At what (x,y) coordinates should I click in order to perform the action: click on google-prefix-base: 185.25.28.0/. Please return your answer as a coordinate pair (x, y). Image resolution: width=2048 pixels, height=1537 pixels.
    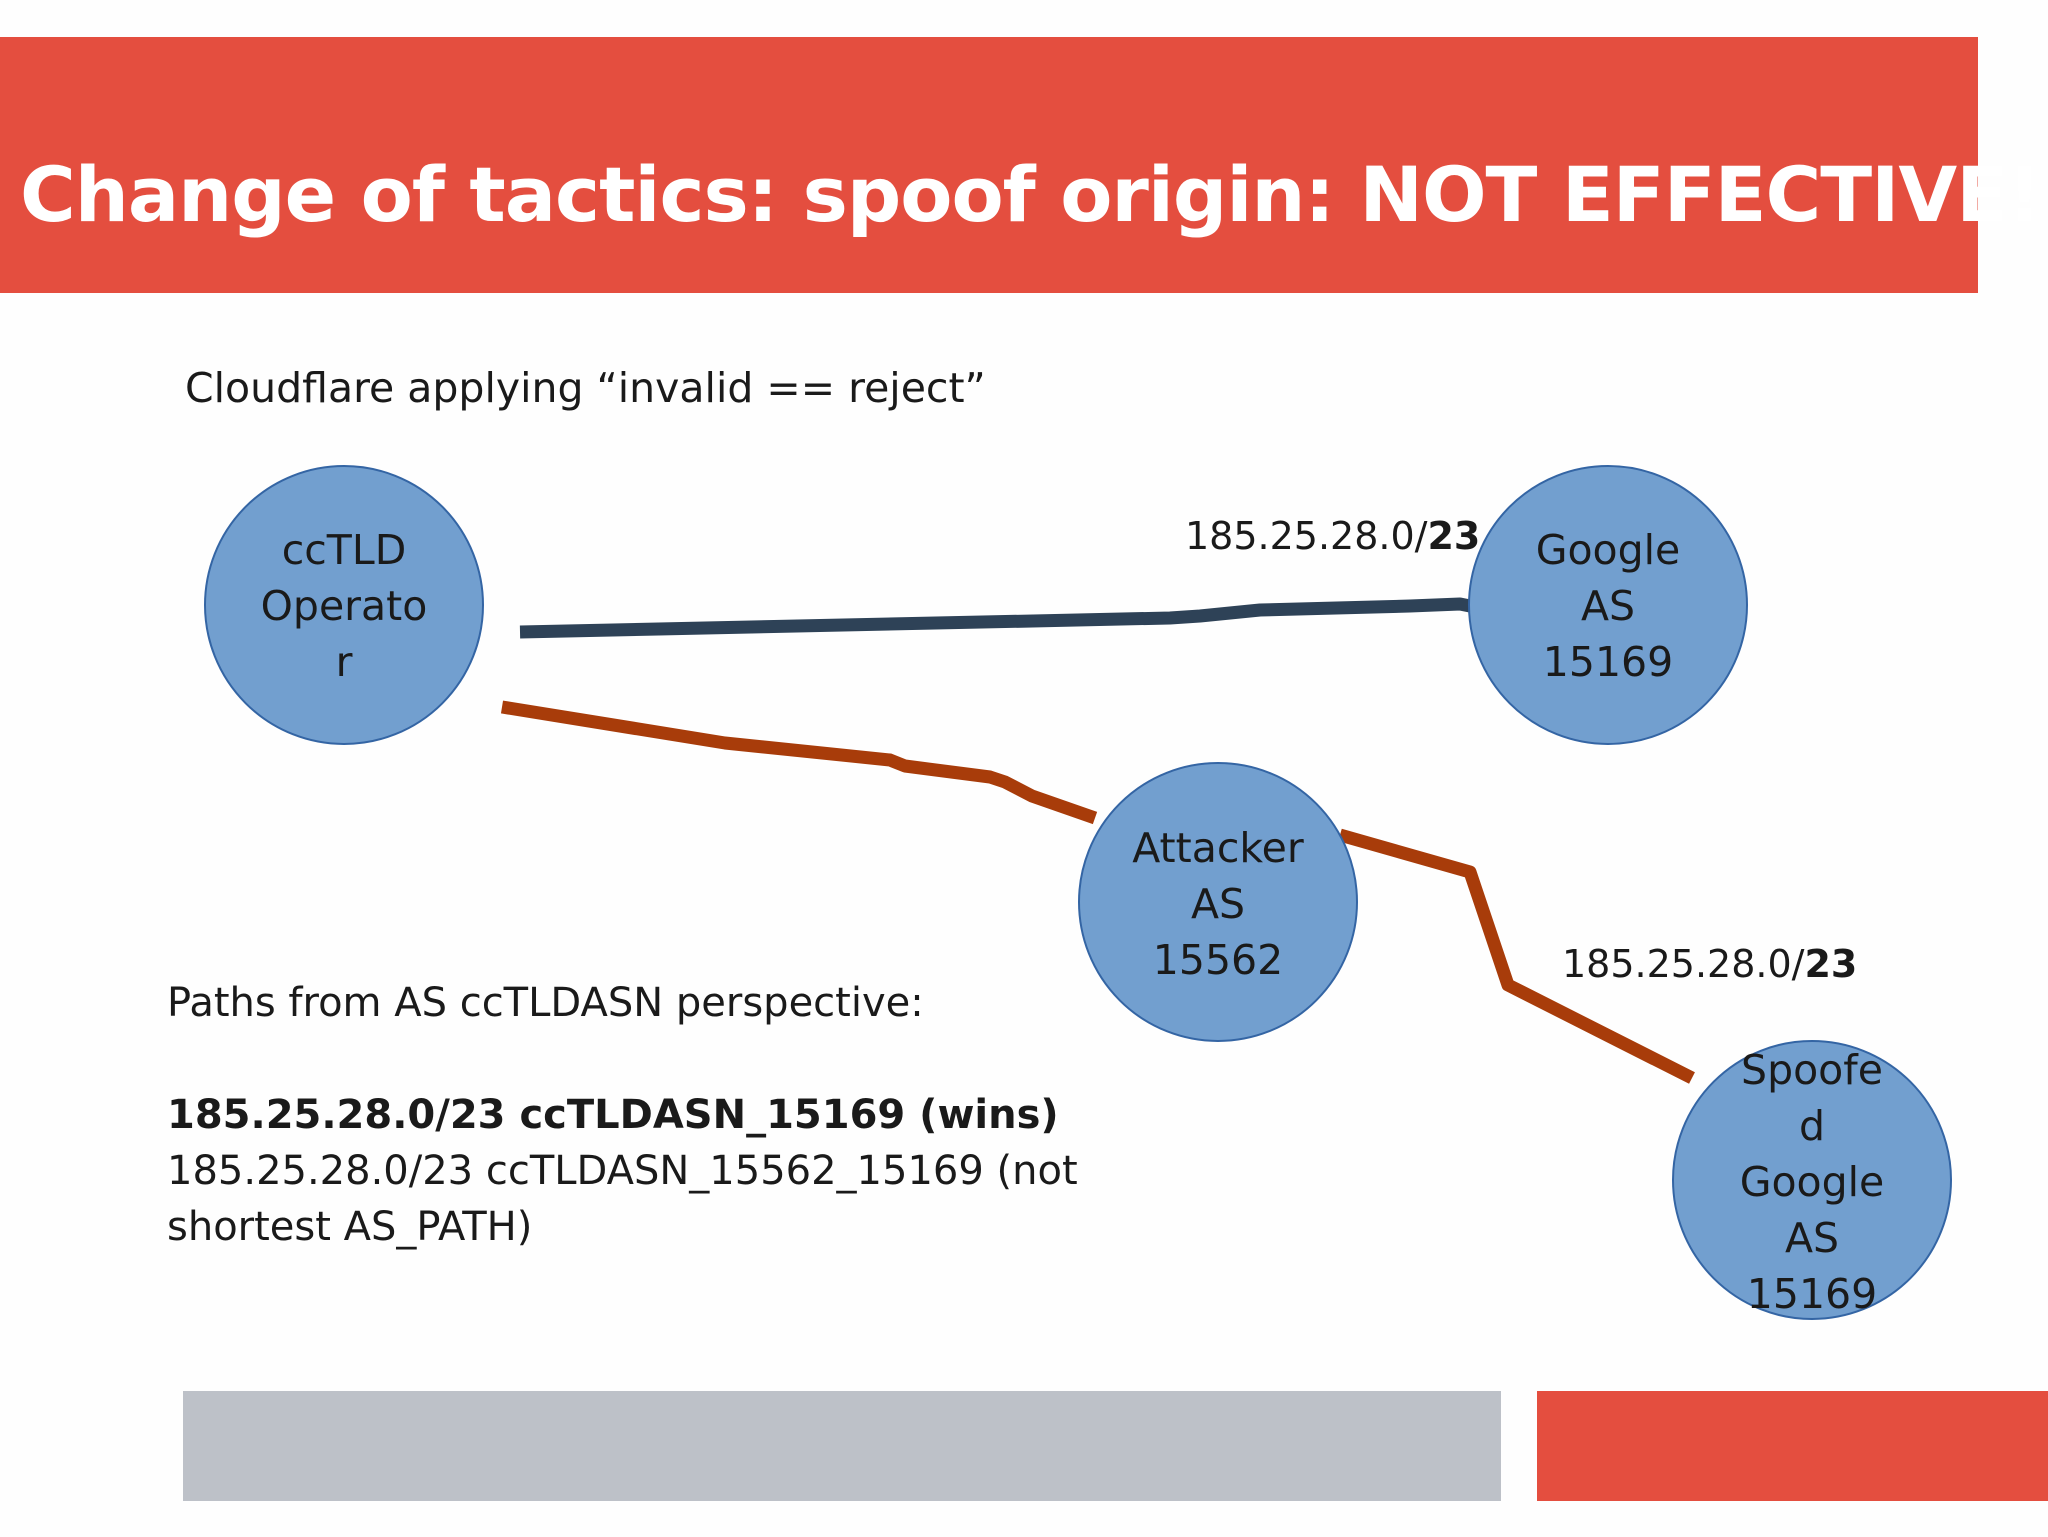
    Looking at the image, I should click on (1306, 536).